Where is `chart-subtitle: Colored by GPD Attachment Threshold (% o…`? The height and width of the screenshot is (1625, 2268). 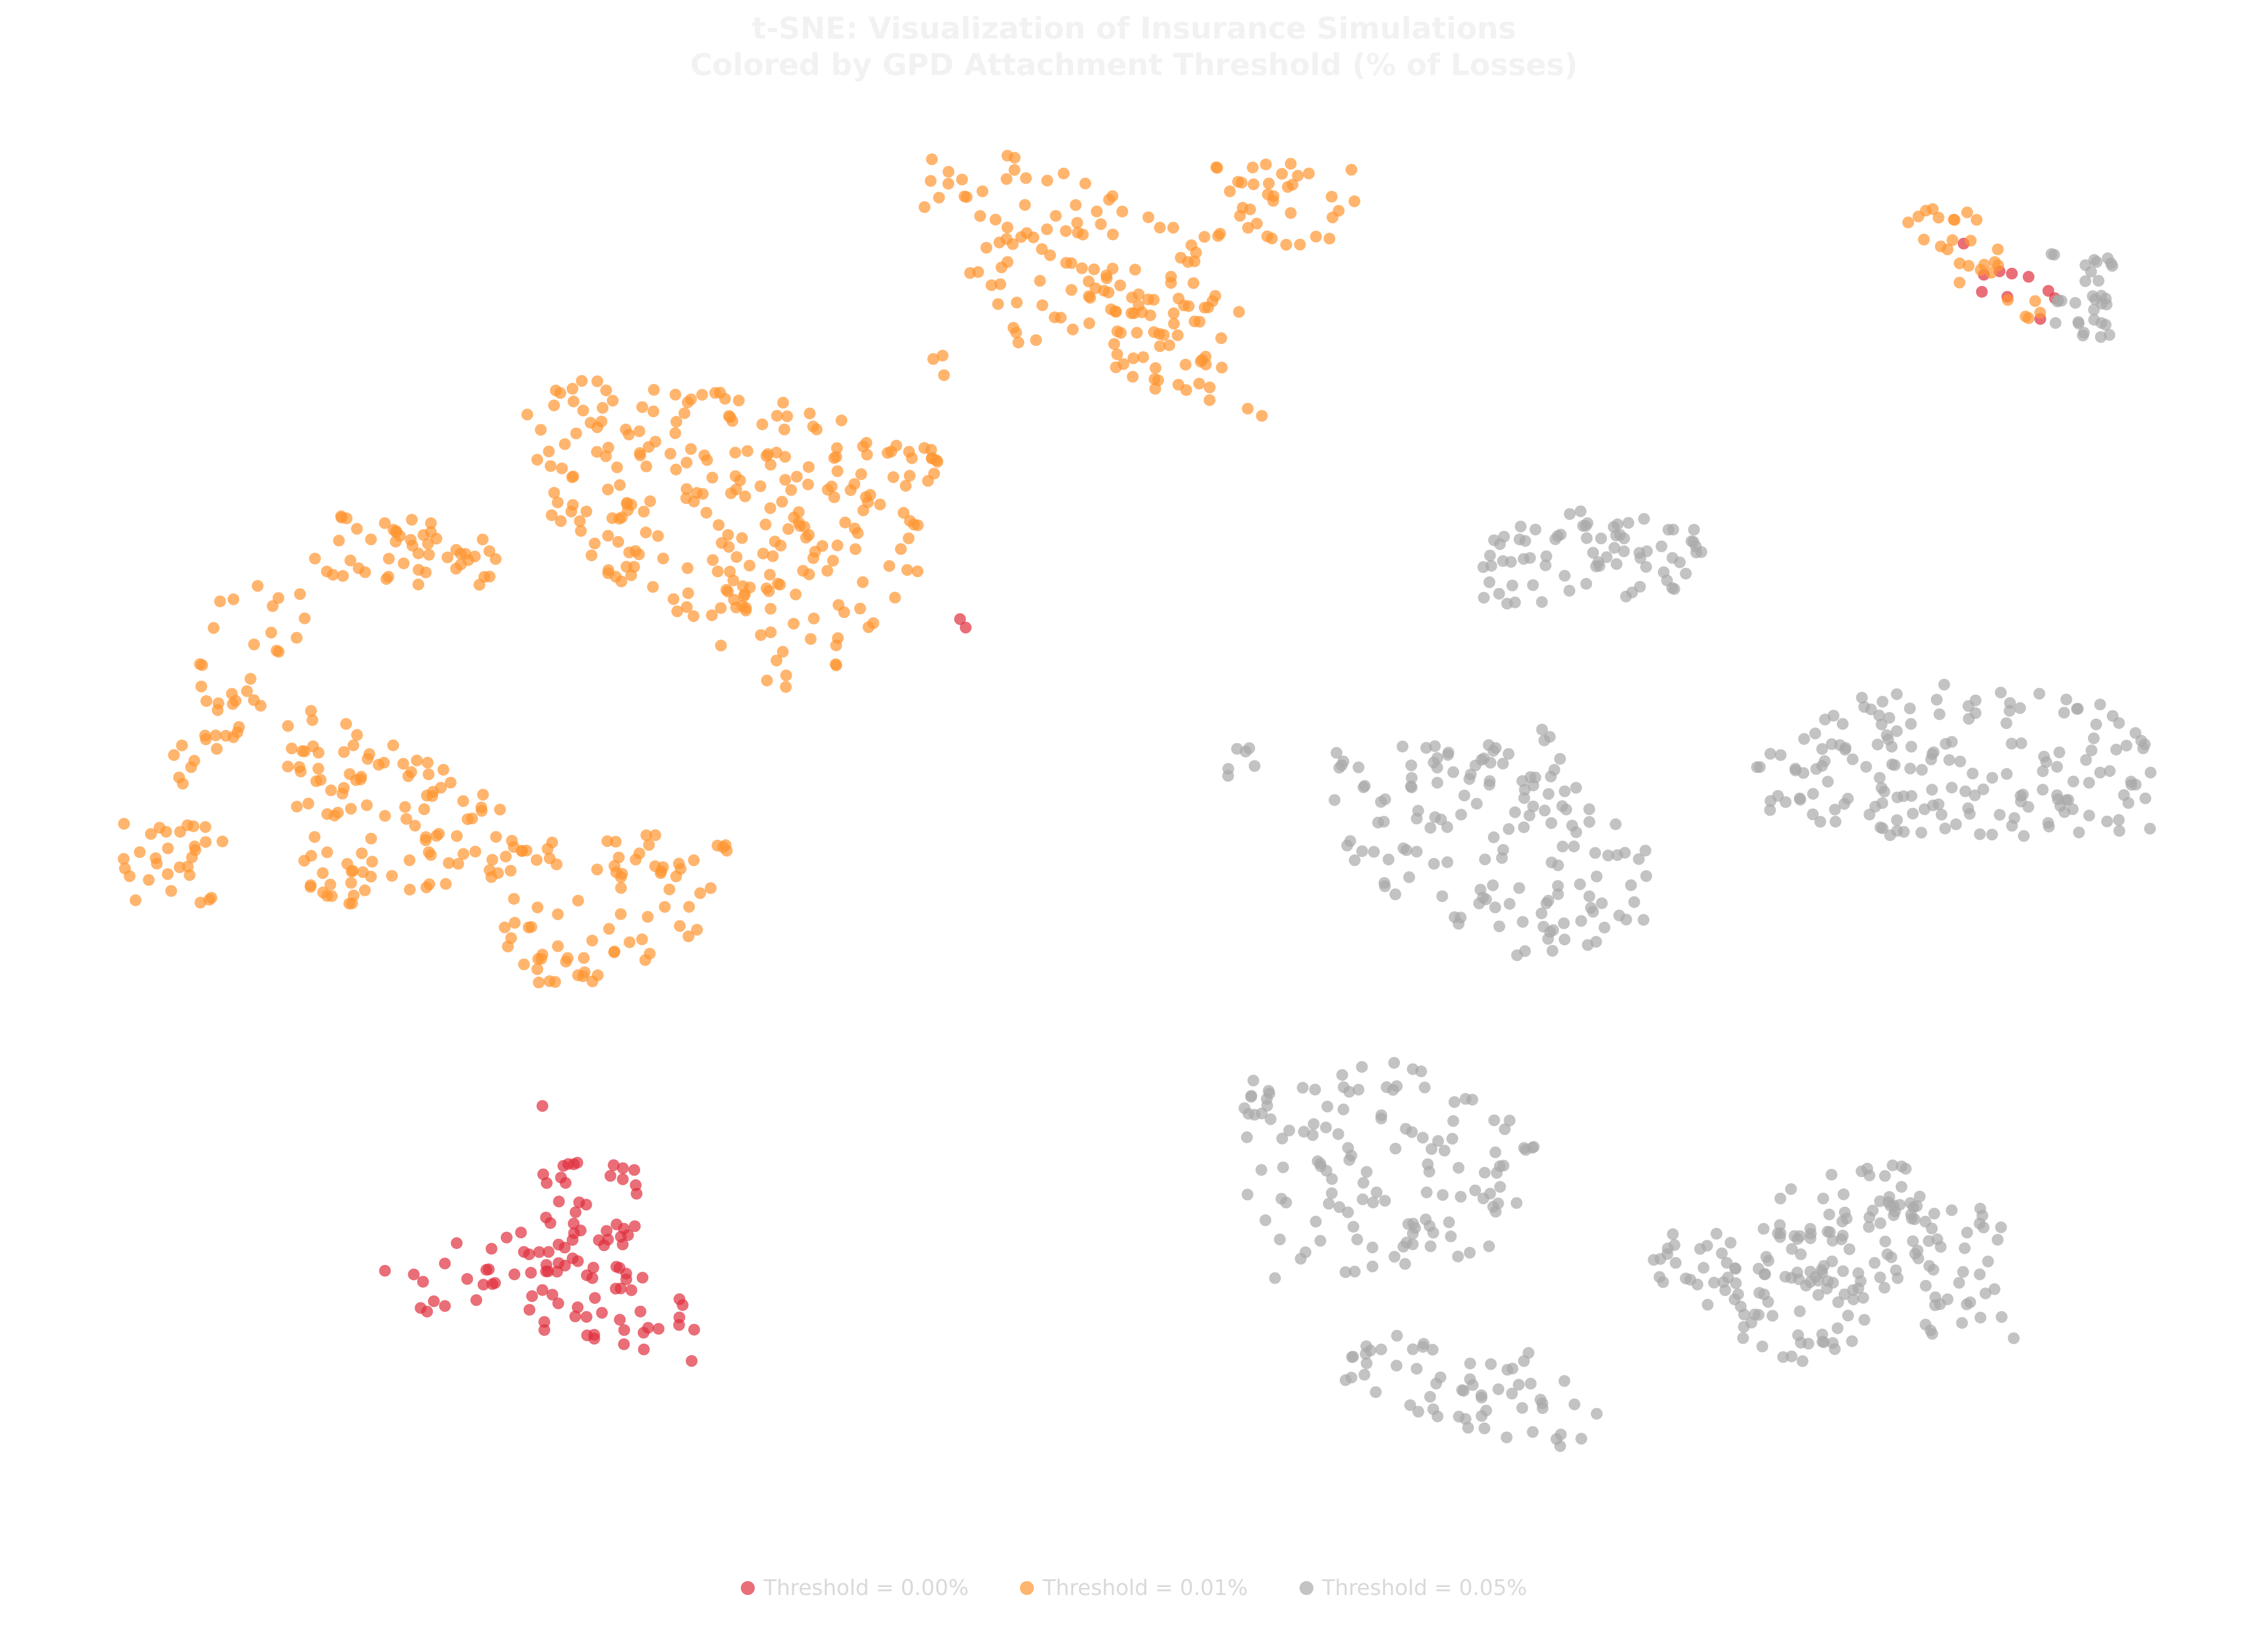 chart-subtitle: Colored by GPD Attachment Threshold (% o… is located at coordinates (1134, 65).